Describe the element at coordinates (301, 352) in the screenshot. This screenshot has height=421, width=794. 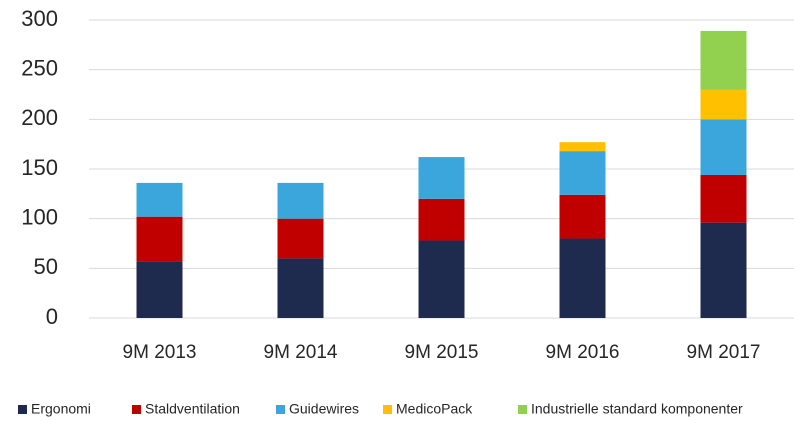
I see `x-tick-label: 9M 2014` at that location.